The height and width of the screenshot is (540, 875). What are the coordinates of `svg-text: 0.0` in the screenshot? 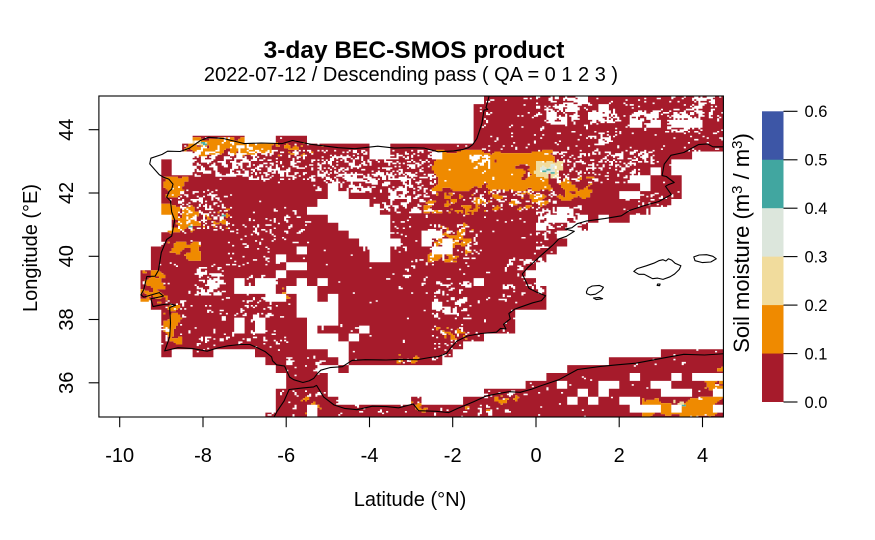 It's located at (816, 403).